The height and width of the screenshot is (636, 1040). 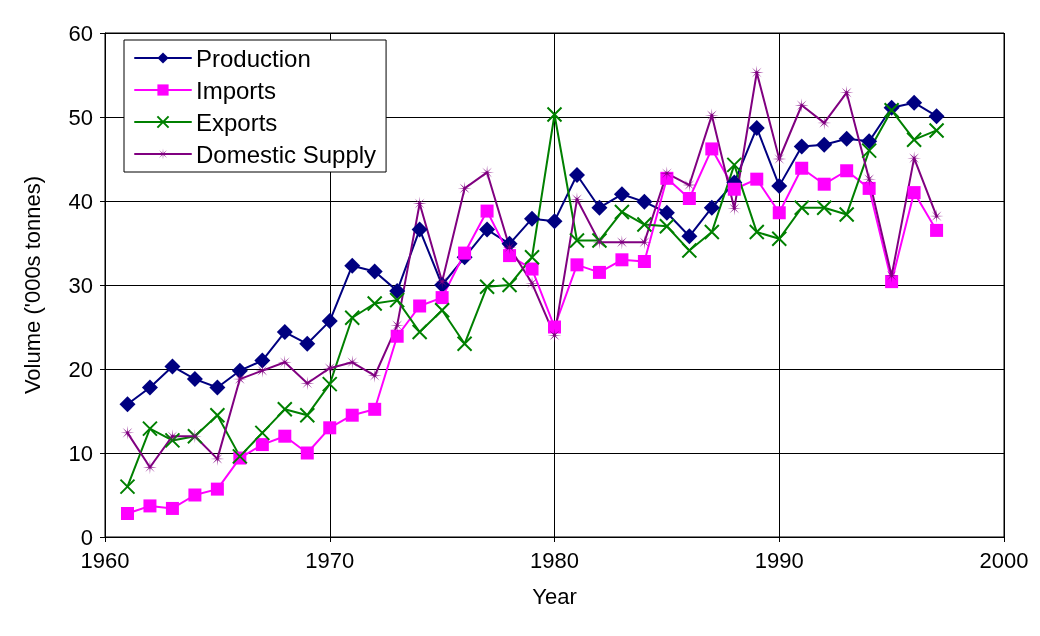 I want to click on y-tick-label: 10, so click(x=80, y=453).